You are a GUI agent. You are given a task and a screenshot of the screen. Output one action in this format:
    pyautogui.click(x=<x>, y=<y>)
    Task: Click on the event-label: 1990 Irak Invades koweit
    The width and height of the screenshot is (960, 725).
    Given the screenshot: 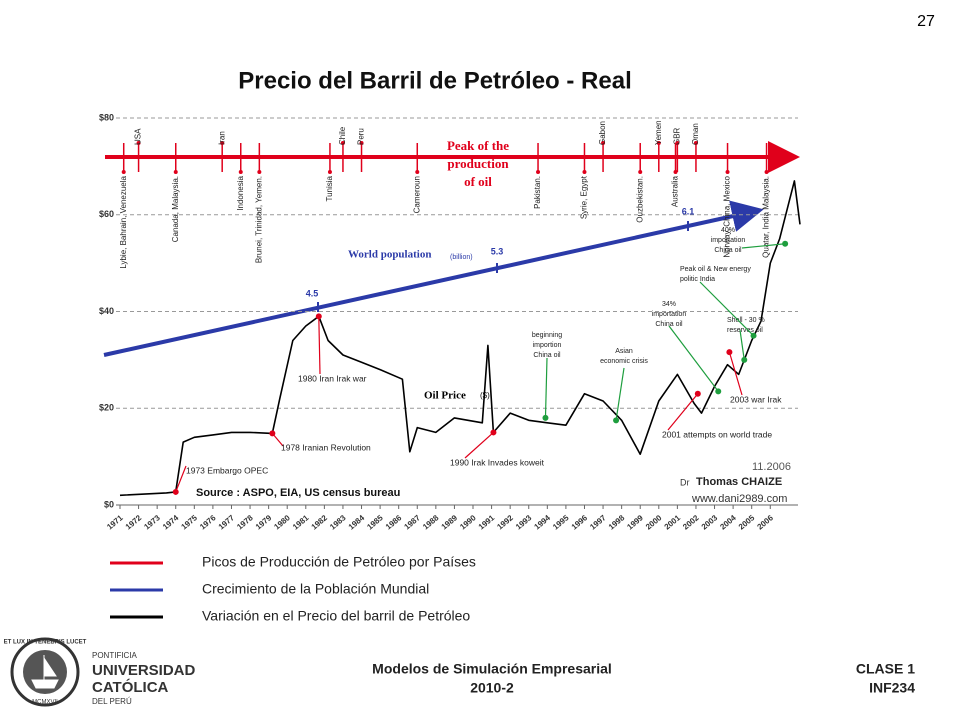 What is the action you would take?
    pyautogui.click(x=497, y=462)
    